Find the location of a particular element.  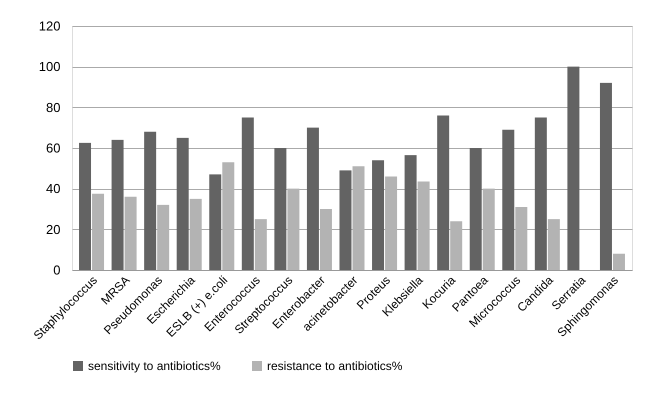

legend-label: sensitivity to antibiotics% is located at coordinates (155, 366).